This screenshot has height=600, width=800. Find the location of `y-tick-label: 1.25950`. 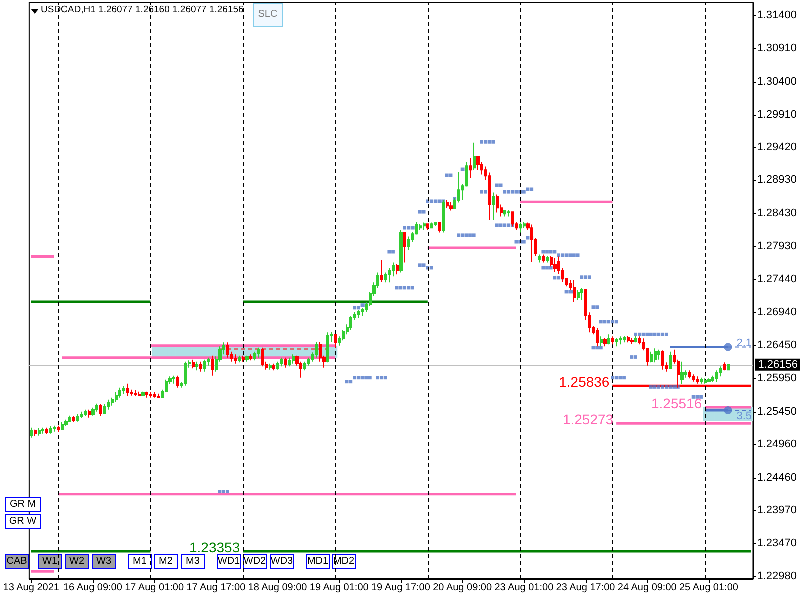

y-tick-label: 1.25950 is located at coordinates (777, 378).